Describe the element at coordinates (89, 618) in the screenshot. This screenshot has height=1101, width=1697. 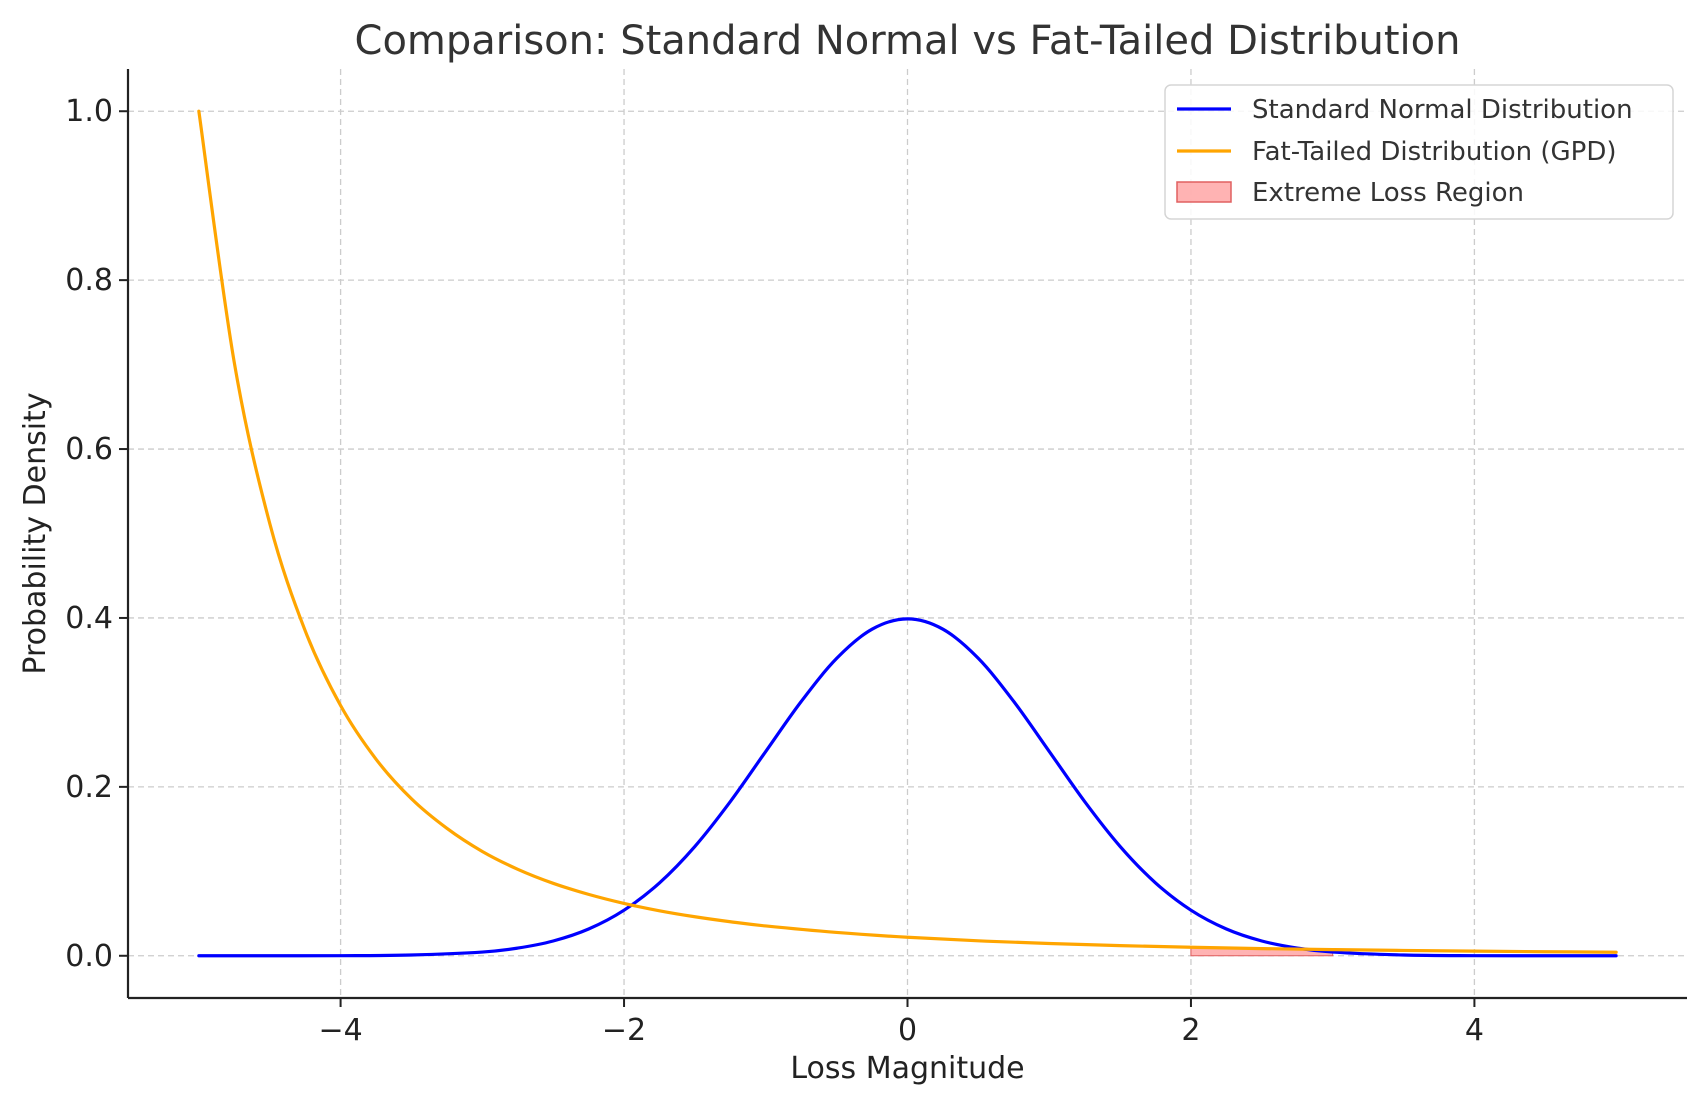
I see `y-tick-label: 0.4` at that location.